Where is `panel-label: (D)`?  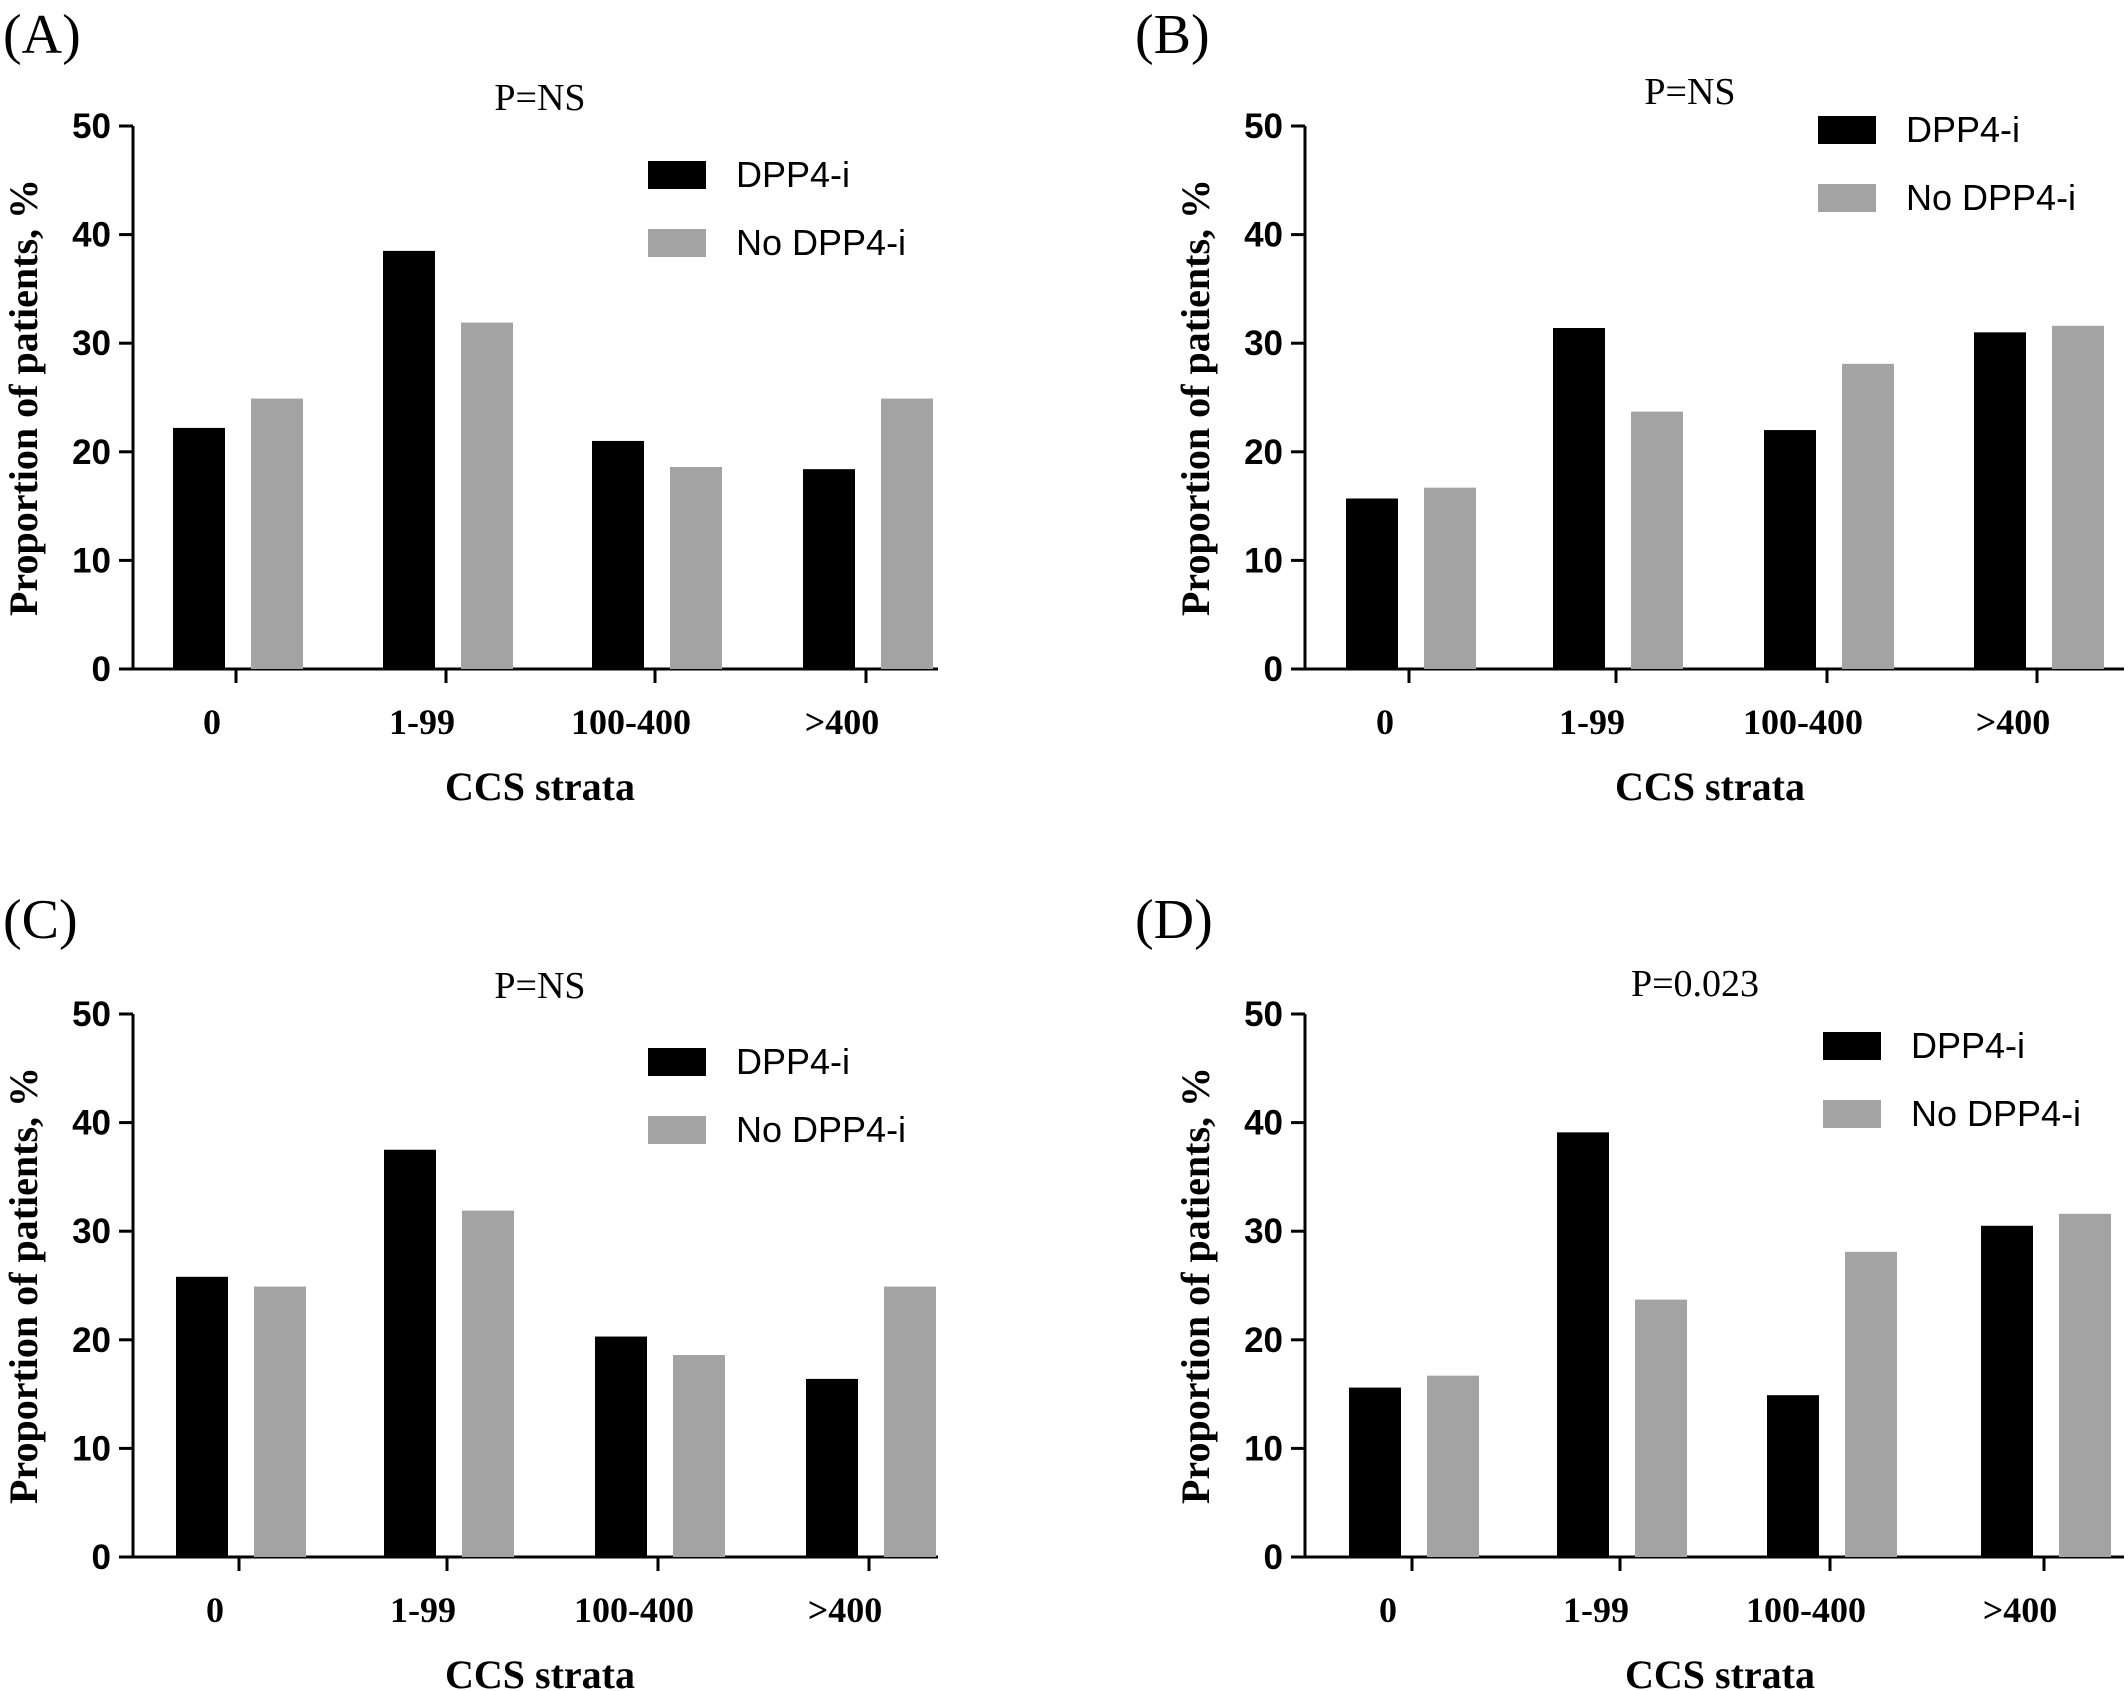 panel-label: (D) is located at coordinates (1174, 920).